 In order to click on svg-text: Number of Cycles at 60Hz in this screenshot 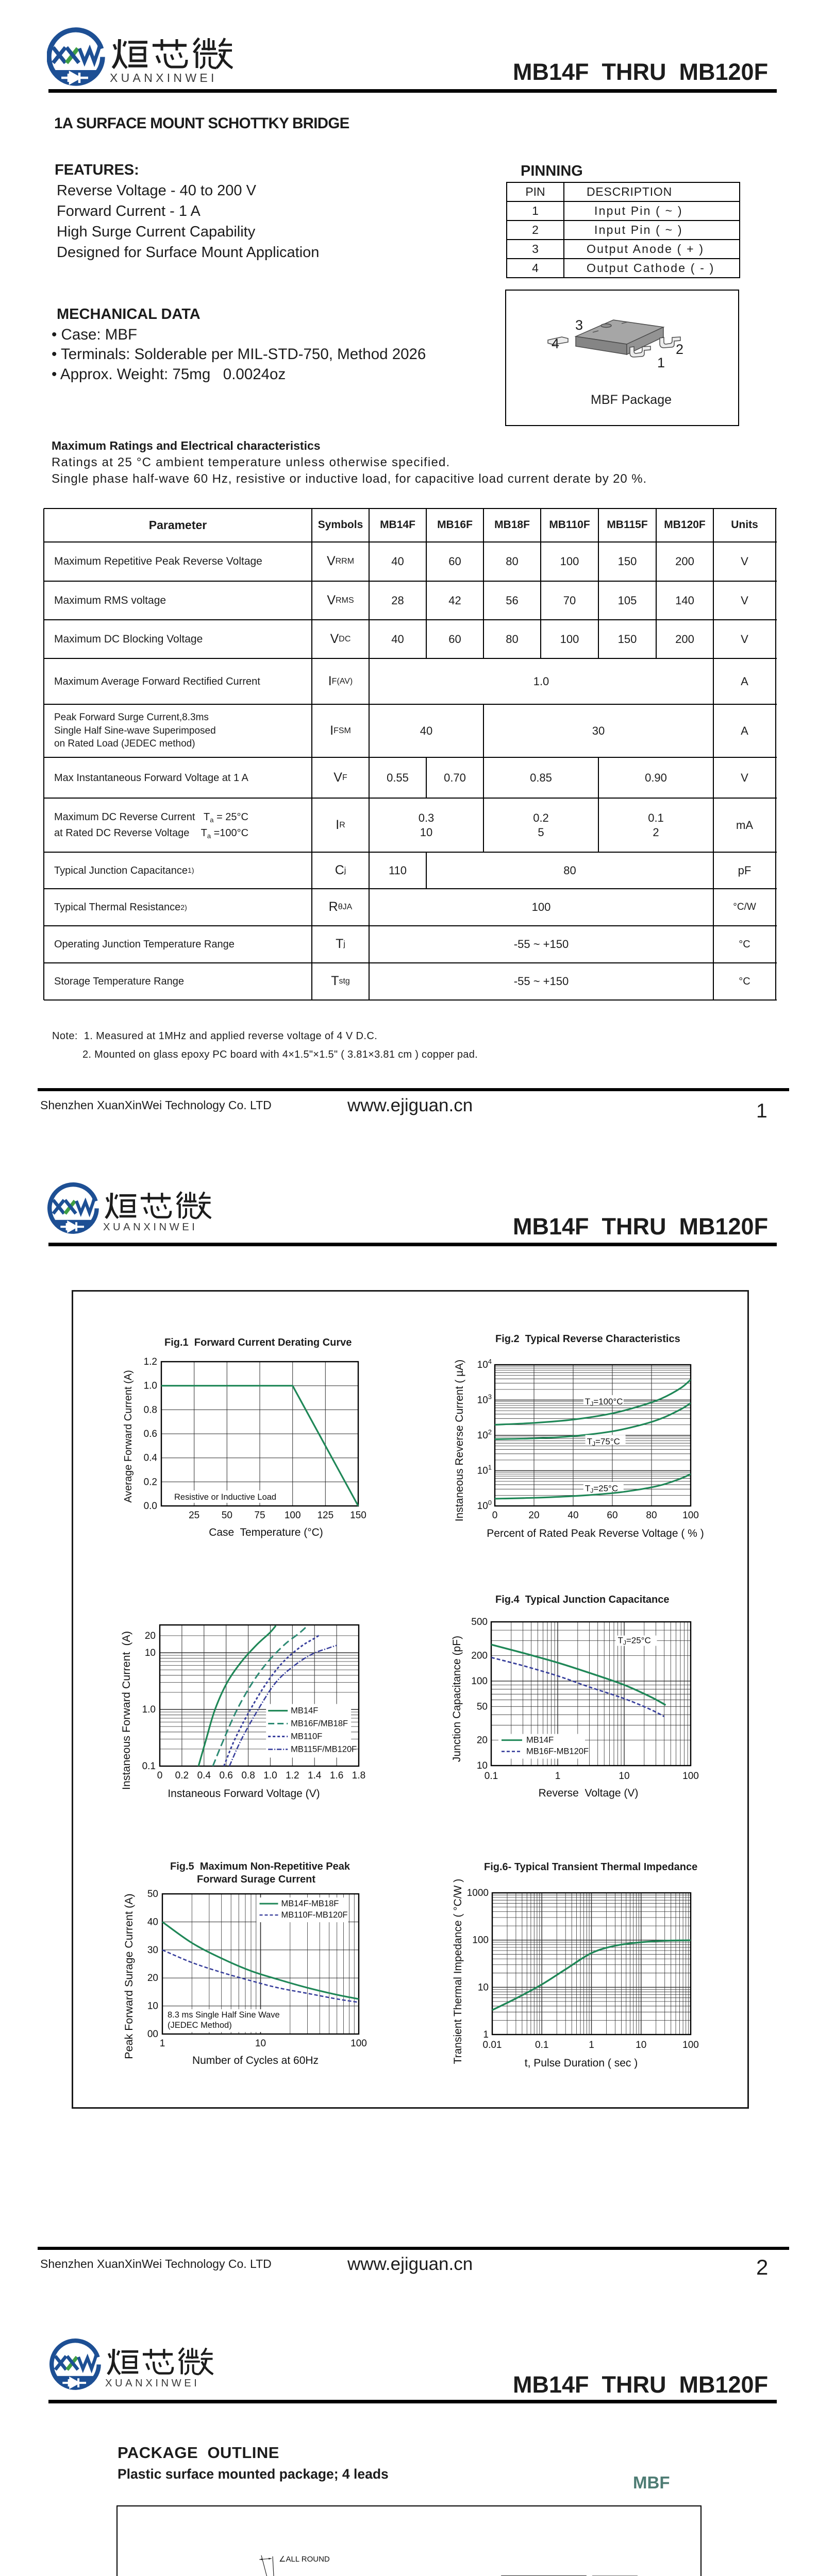, I will do `click(255, 2060)`.